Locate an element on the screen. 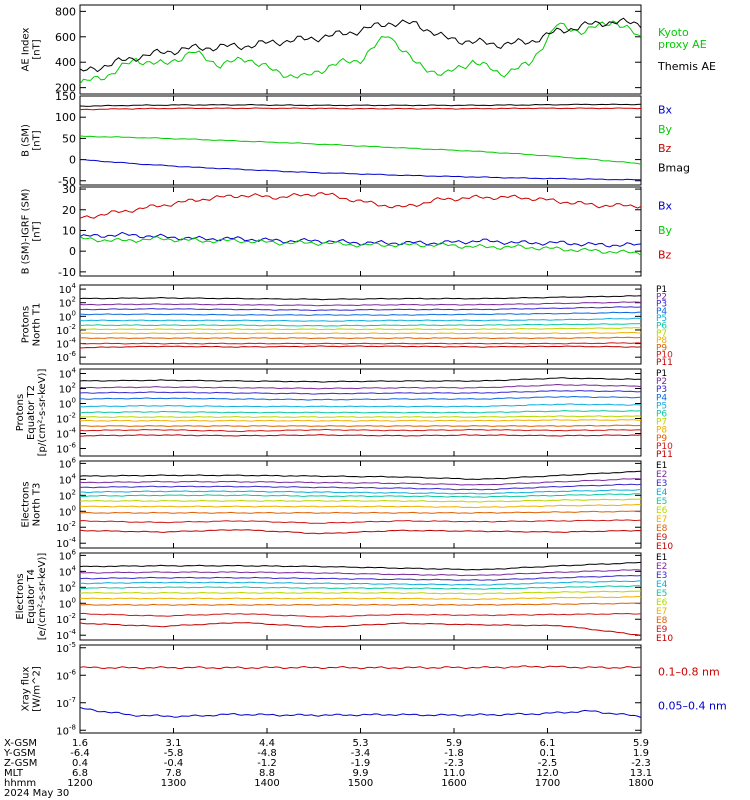  y-tick-label: 600 is located at coordinates (65, 37).